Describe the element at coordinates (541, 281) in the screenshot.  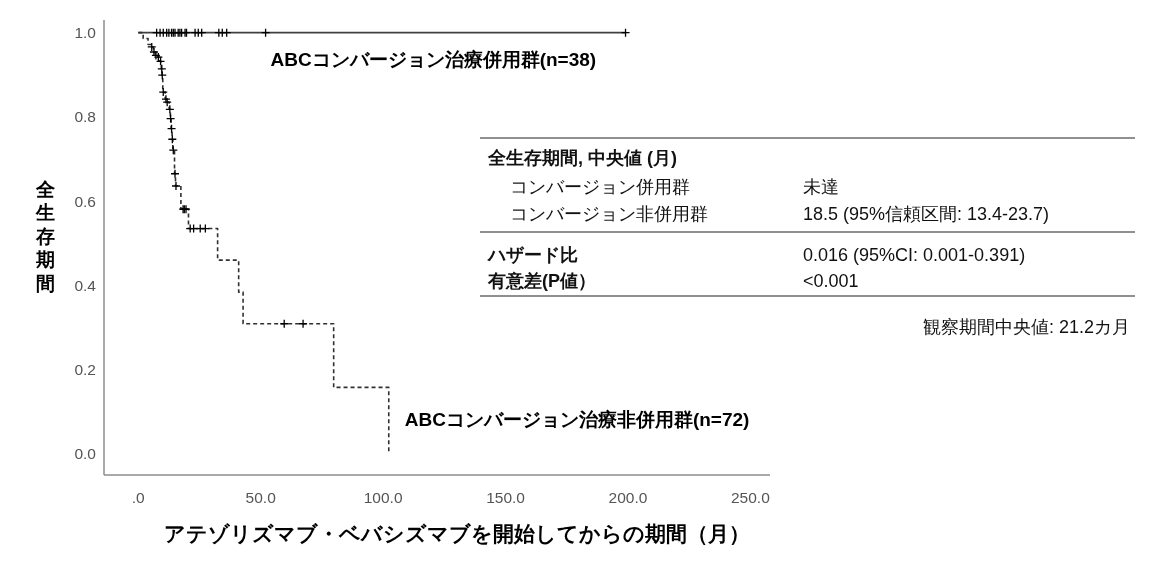
I see `annotation: 有意差(P値）` at that location.